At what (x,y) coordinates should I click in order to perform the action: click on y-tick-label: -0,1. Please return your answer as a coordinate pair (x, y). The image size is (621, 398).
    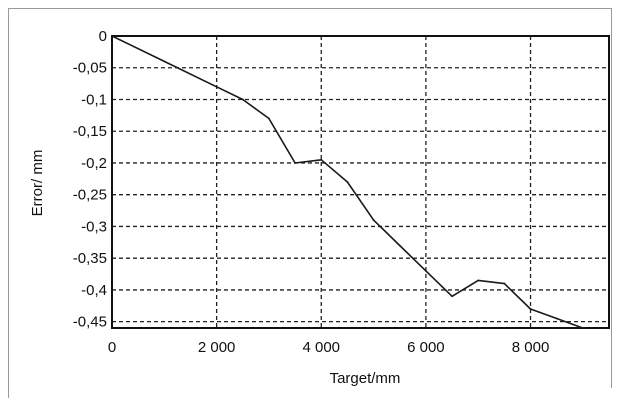
    Looking at the image, I should click on (94, 99).